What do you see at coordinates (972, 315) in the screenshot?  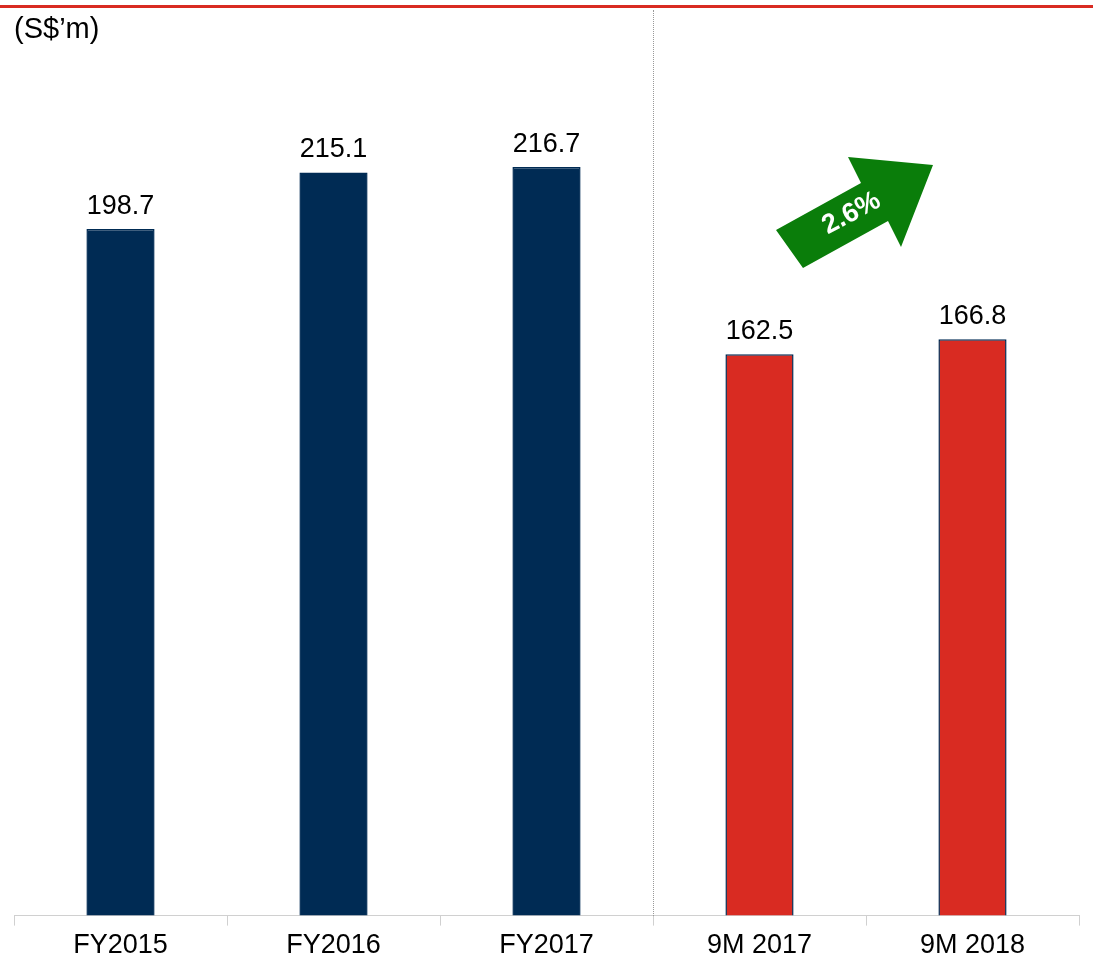 I see `data-label: 166.8` at bounding box center [972, 315].